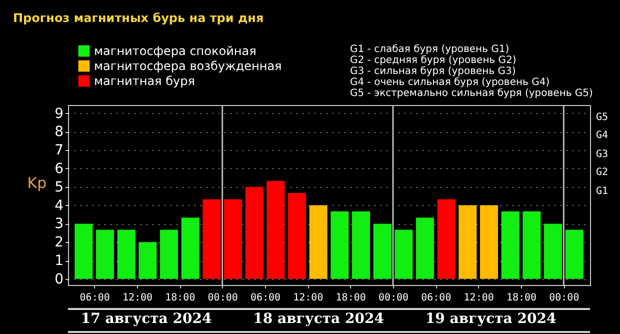  Describe the element at coordinates (188, 66) in the screenshot. I see `legend-label: магнитосфера возбужденная` at that location.